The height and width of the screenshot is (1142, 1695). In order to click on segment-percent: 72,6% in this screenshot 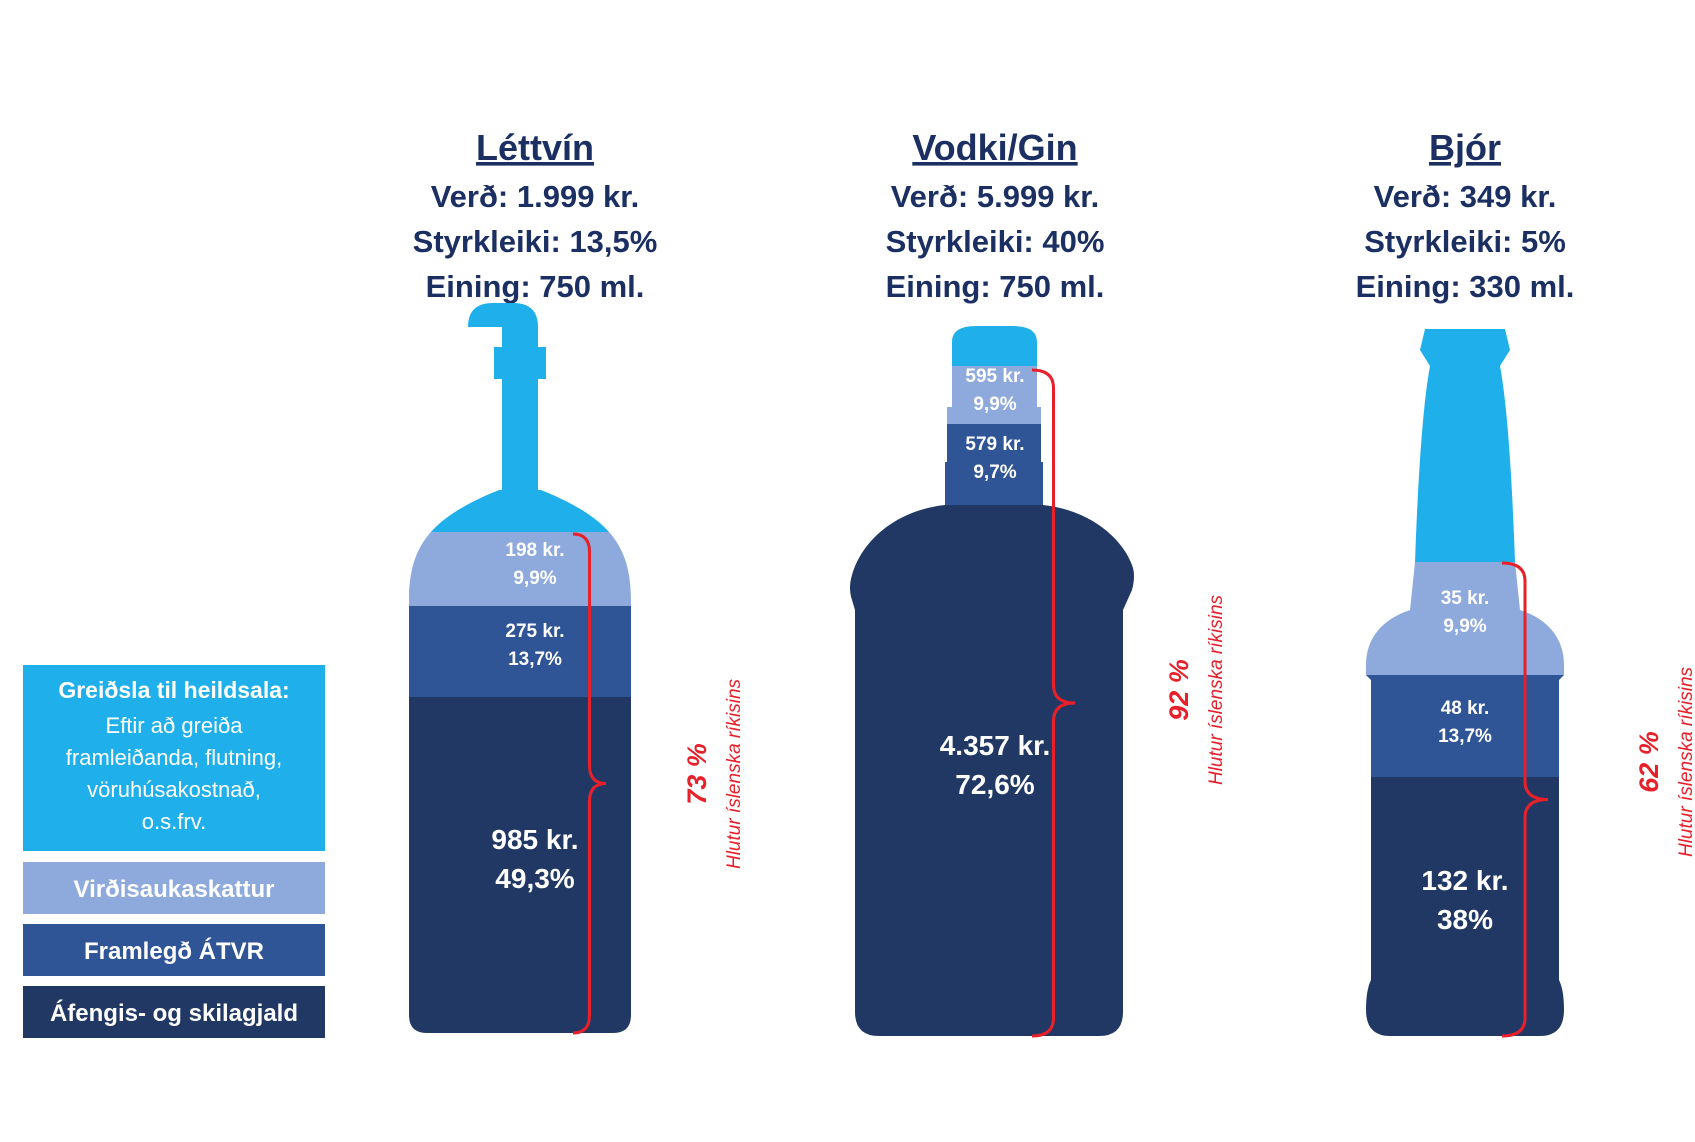, I will do `click(994, 784)`.